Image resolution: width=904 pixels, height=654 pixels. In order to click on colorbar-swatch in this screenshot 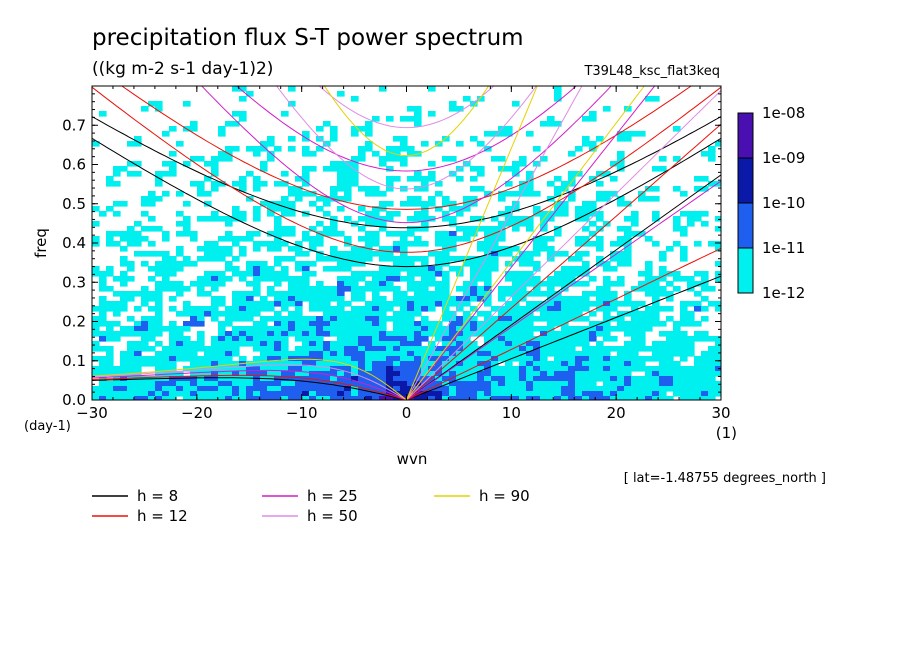, I will do `click(745, 180)`.